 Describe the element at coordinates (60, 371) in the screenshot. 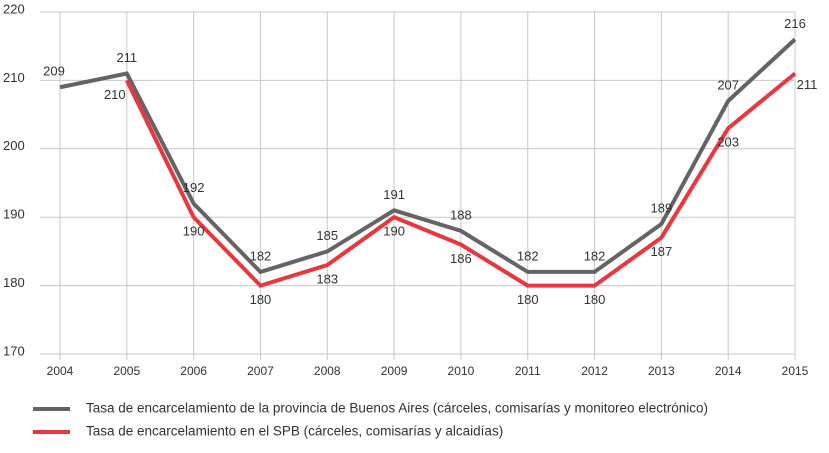

I see `x-tick-label: 2004` at that location.